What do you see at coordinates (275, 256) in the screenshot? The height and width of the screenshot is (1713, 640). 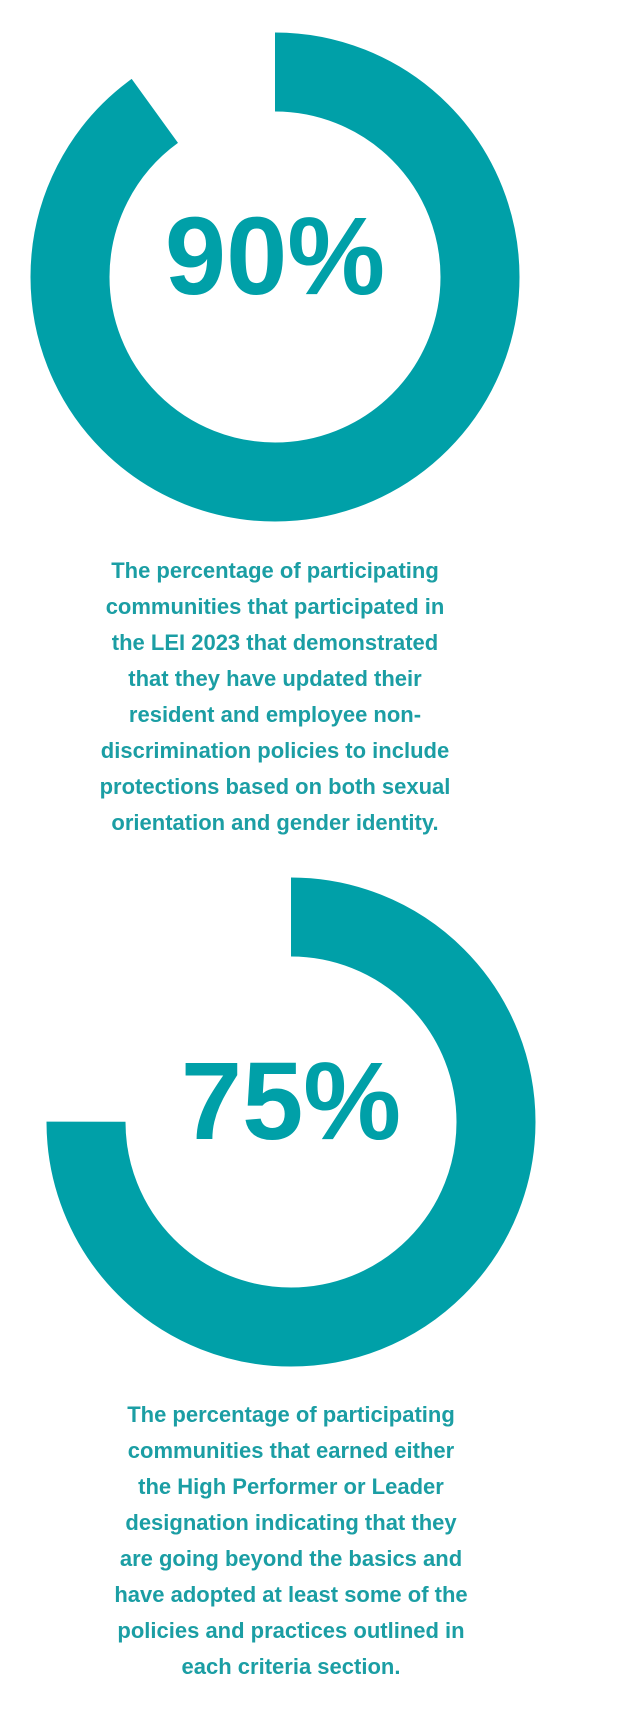 I see `value-label: 90%` at bounding box center [275, 256].